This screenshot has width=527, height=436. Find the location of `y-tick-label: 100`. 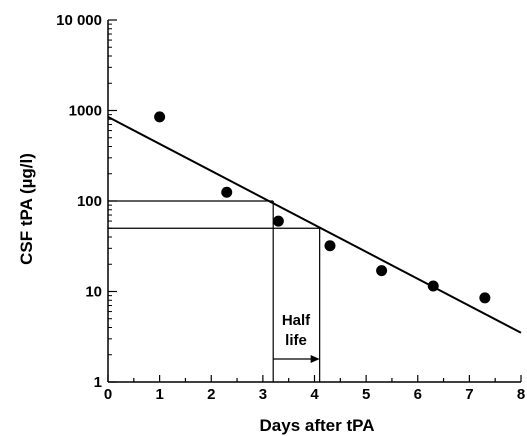

y-tick-label: 100 is located at coordinates (89, 201).